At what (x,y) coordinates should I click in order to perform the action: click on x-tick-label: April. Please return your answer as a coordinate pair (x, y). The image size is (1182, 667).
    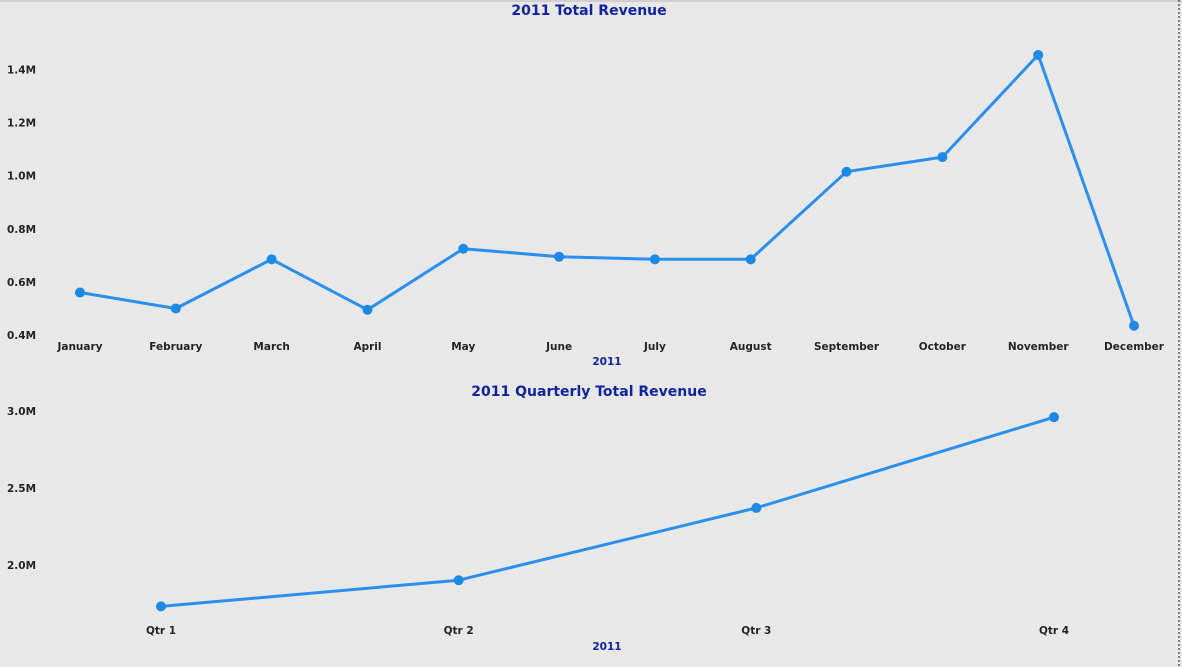
    Looking at the image, I should click on (367, 347).